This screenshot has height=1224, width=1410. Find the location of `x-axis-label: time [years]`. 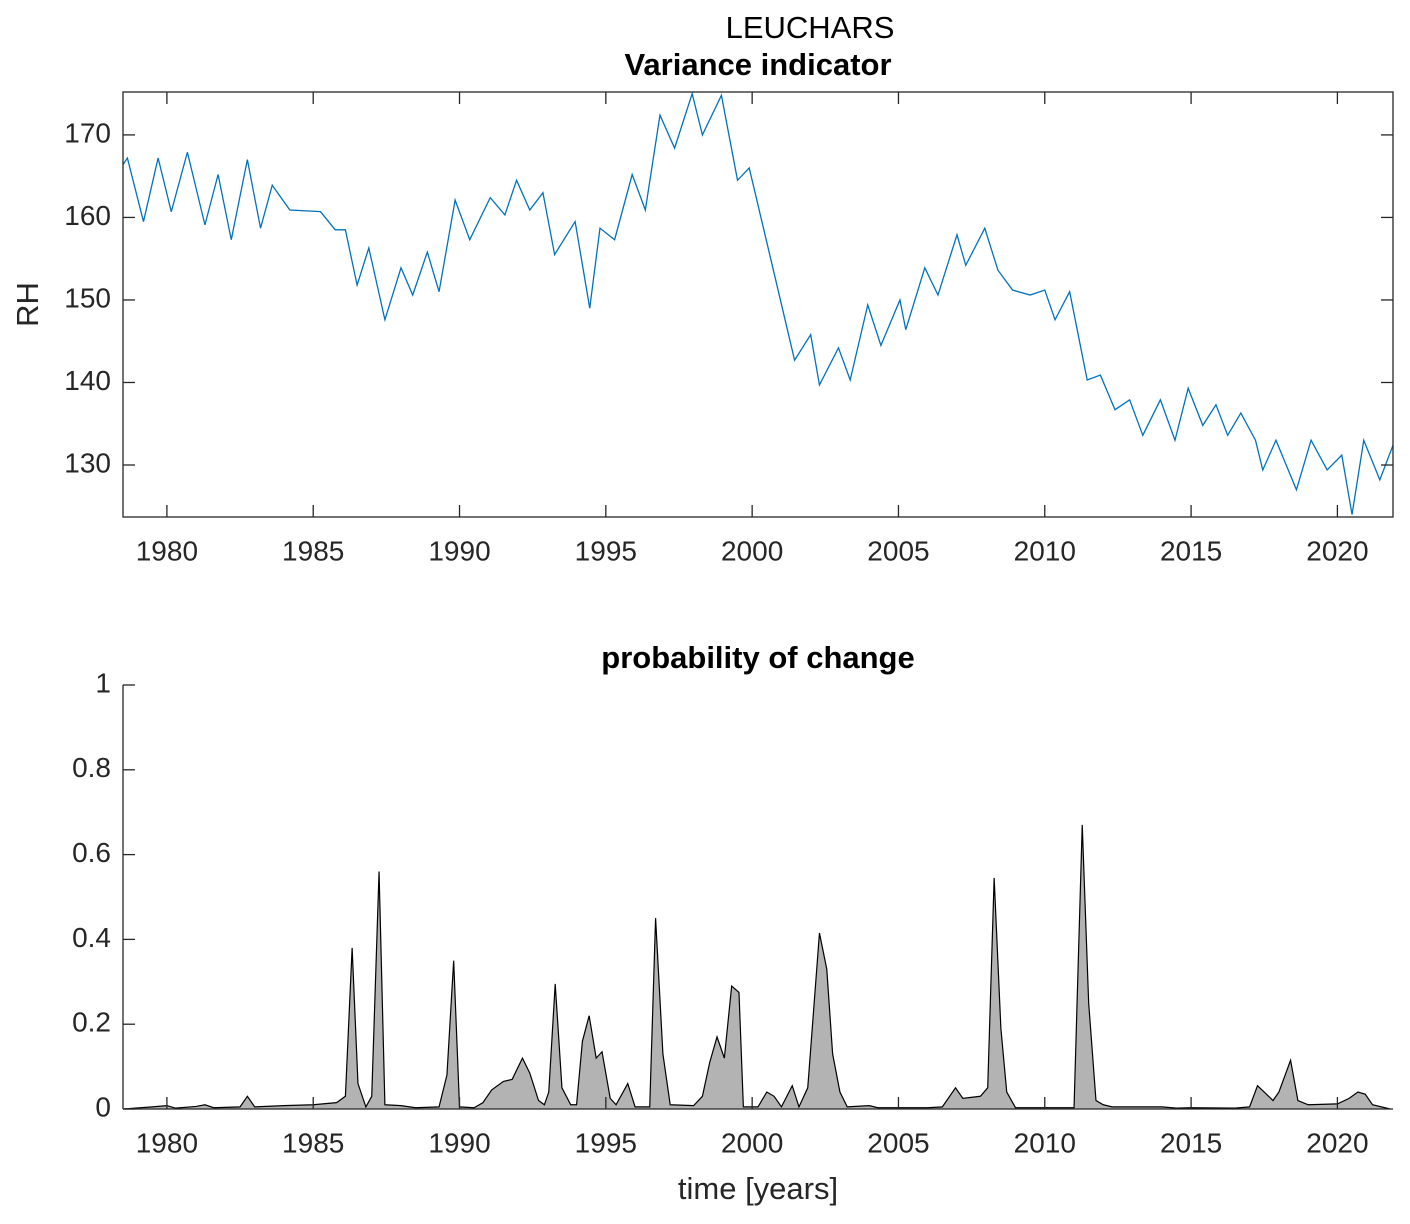

x-axis-label: time [years] is located at coordinates (758, 1188).